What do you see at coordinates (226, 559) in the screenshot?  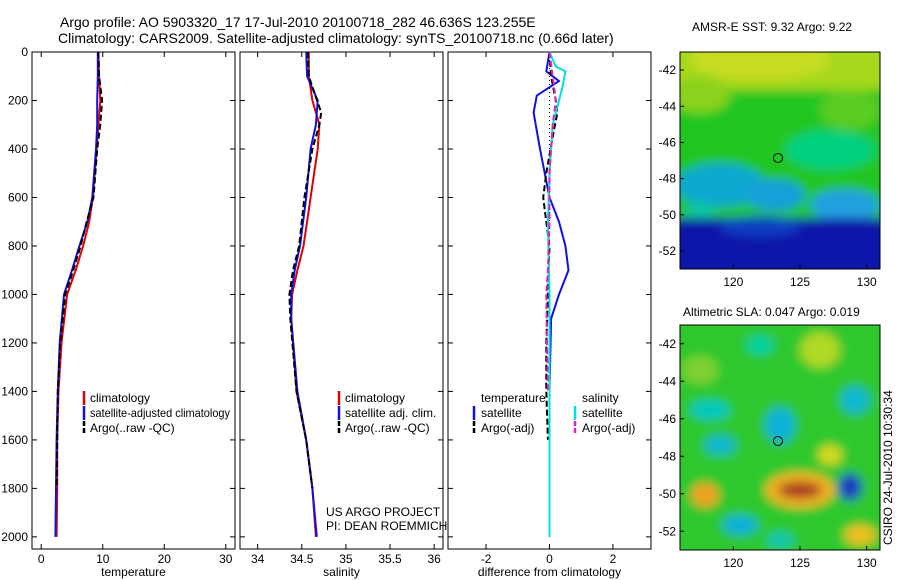 I see `x-tick-label: 30` at bounding box center [226, 559].